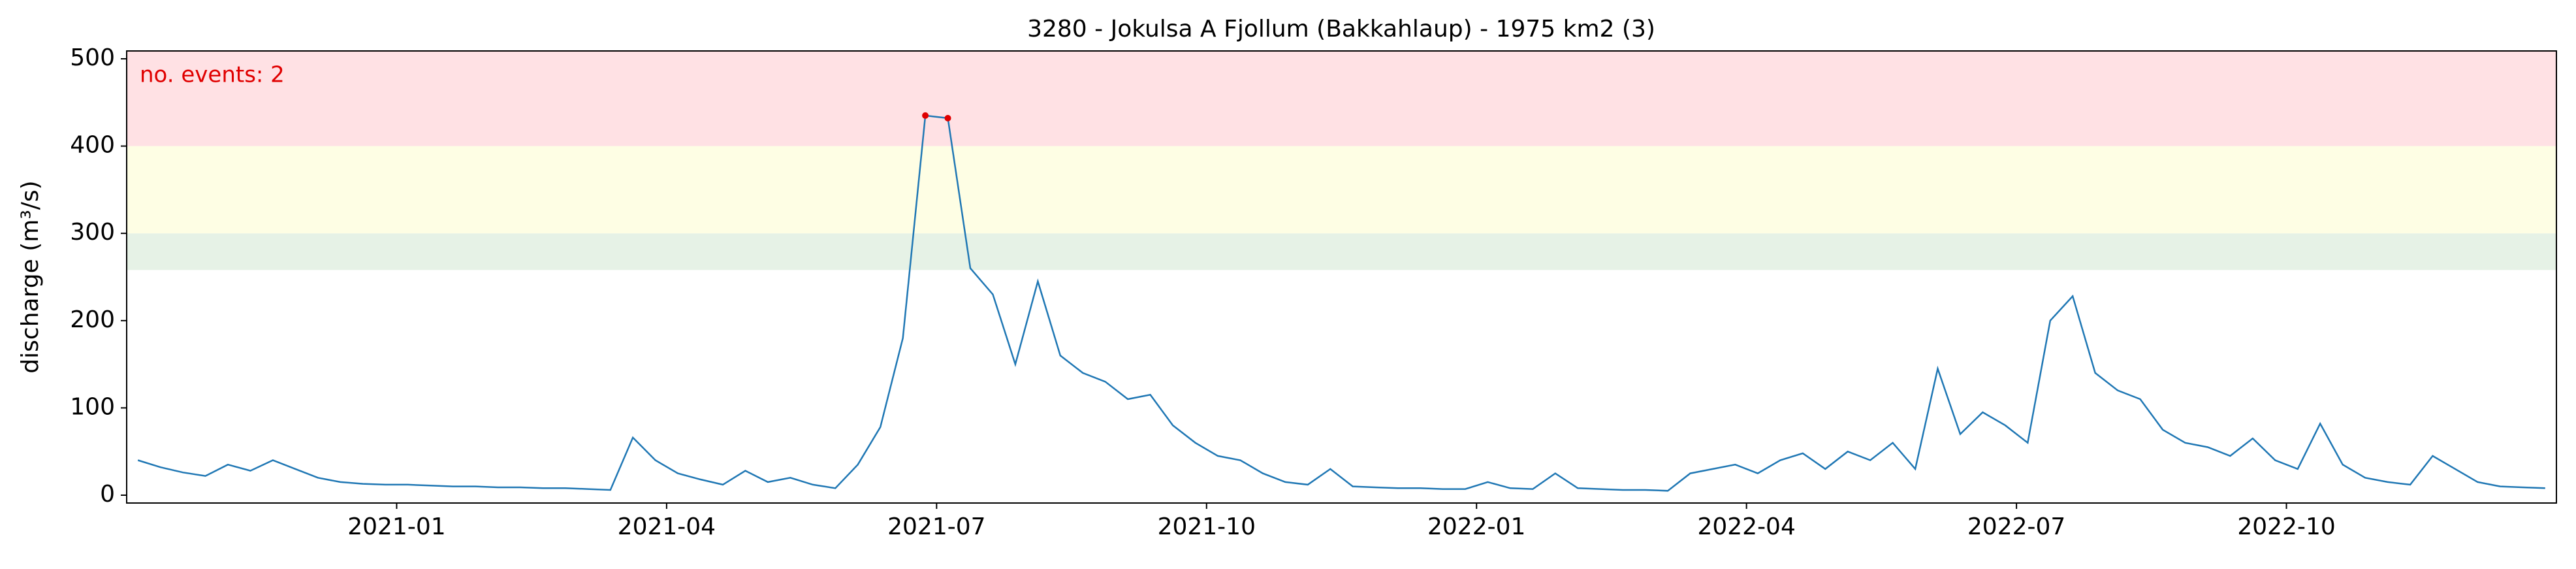 The height and width of the screenshot is (569, 2576). I want to click on y-tick-label: 500, so click(93, 57).